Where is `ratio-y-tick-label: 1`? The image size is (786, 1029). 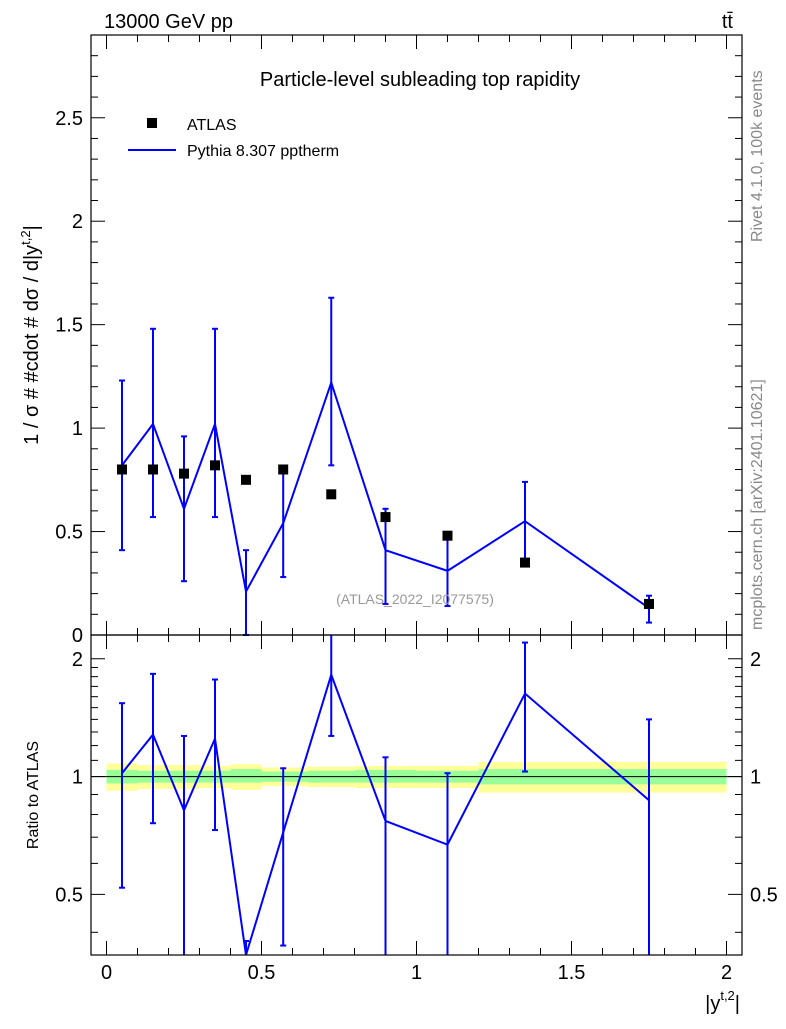
ratio-y-tick-label: 1 is located at coordinates (77, 778).